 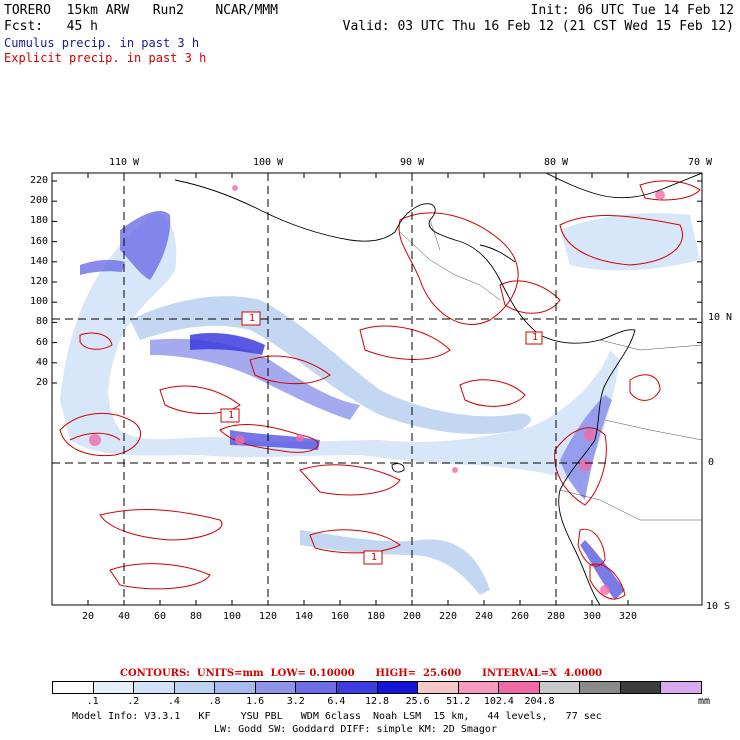 What do you see at coordinates (377, 701) in the screenshot?
I see `colorbar-label: 12.8` at bounding box center [377, 701].